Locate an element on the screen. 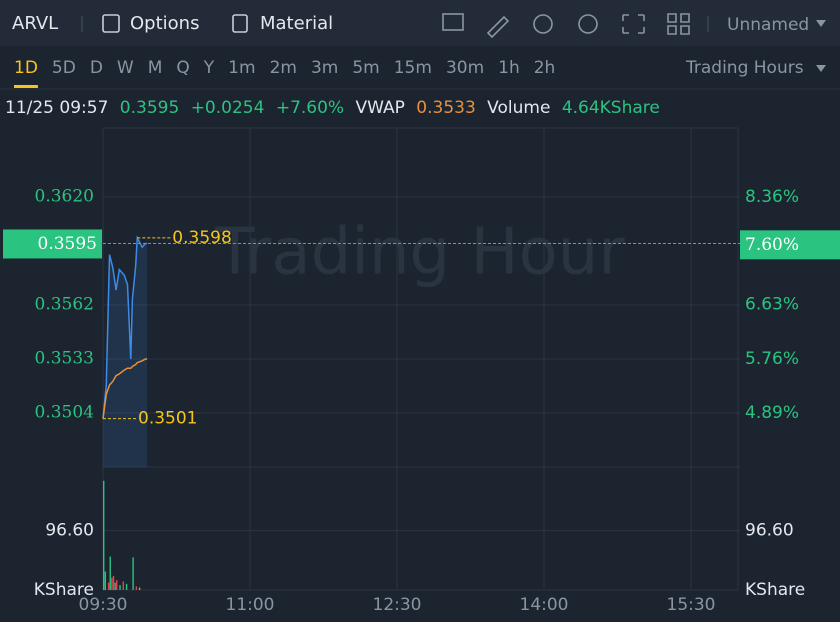 The height and width of the screenshot is (622, 840). x-tick-label: 09:30 is located at coordinates (103, 605).